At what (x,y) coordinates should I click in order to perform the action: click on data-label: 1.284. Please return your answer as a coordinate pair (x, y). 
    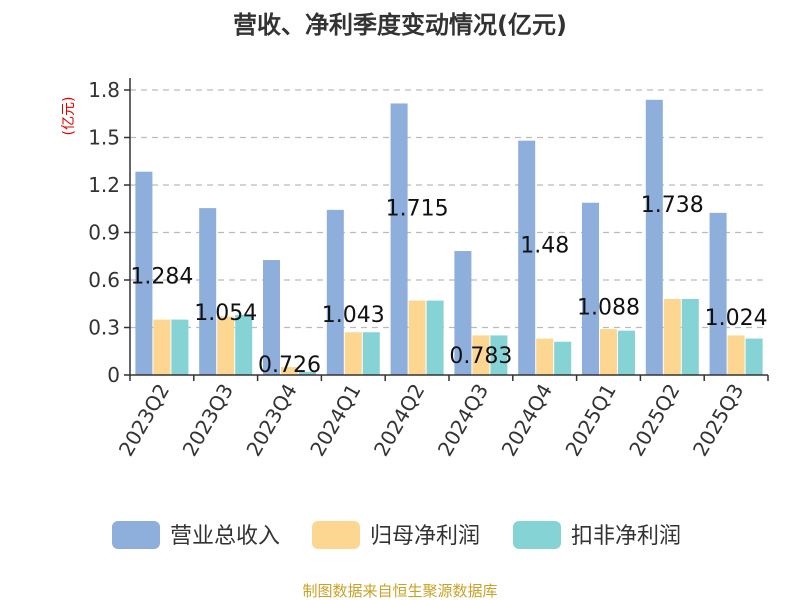
    Looking at the image, I should click on (161, 277).